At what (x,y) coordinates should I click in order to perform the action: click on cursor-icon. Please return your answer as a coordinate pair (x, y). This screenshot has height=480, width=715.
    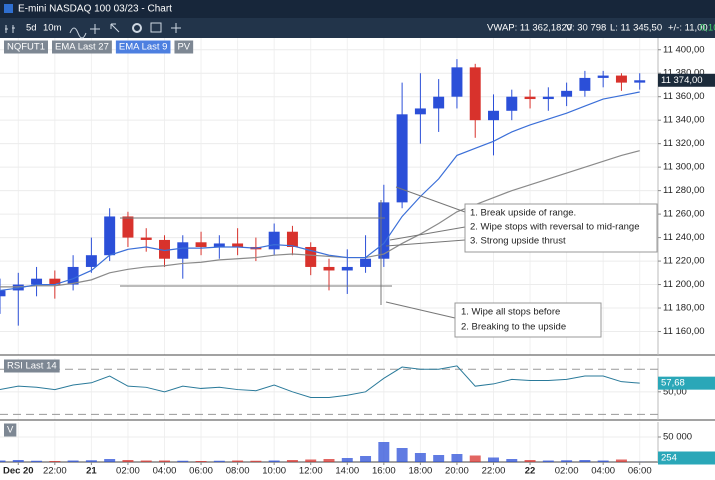
    Looking at the image, I should click on (115, 28).